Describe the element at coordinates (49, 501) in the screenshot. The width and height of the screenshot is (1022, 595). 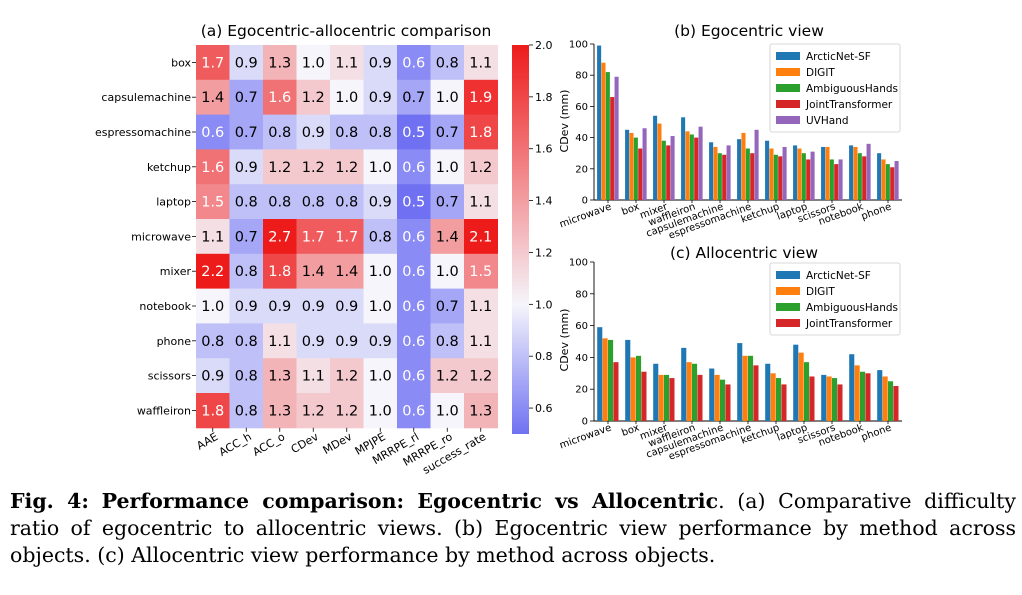
I see `caption-label: Fig. 4:` at that location.